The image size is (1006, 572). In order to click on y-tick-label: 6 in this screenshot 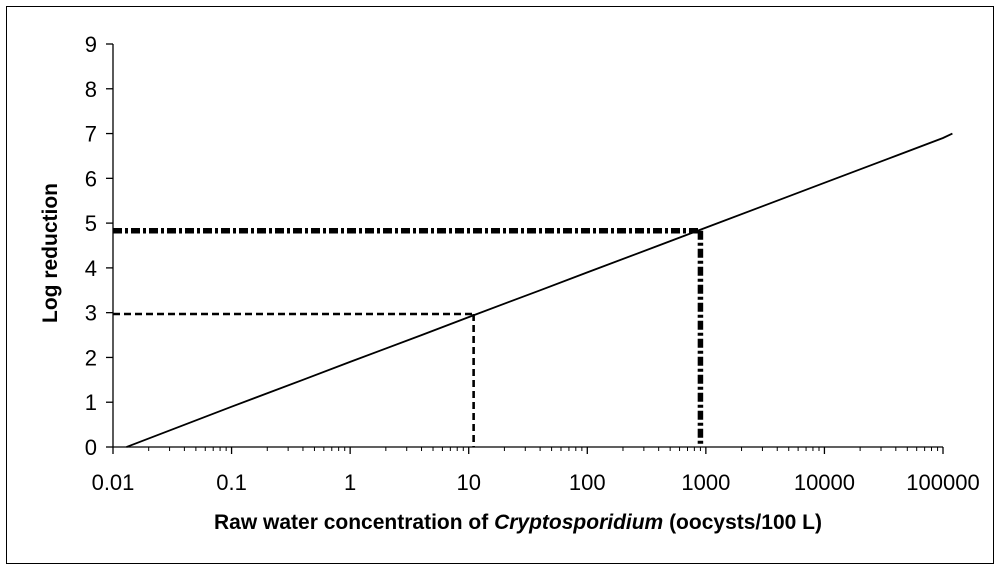, I will do `click(91, 178)`.